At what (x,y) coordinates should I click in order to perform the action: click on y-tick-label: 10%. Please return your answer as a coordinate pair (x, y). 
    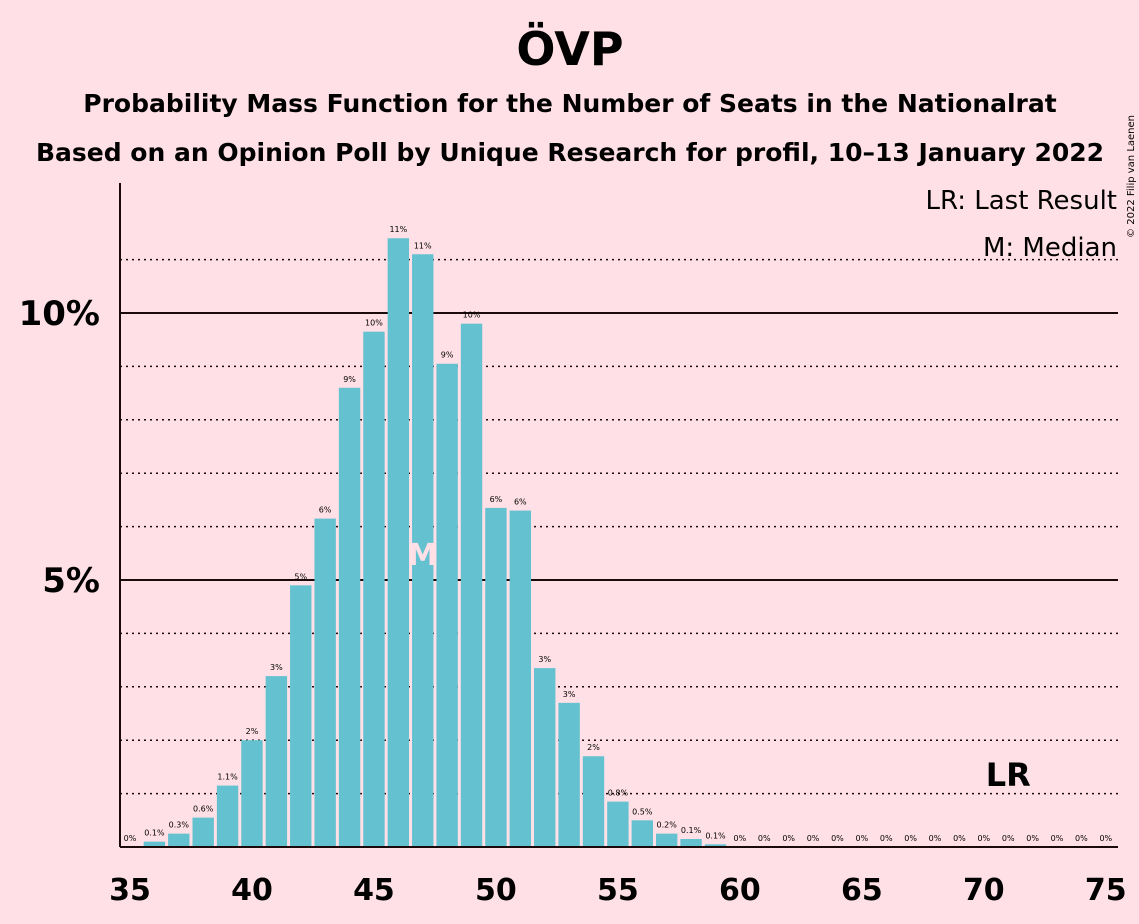
    Looking at the image, I should click on (59, 314).